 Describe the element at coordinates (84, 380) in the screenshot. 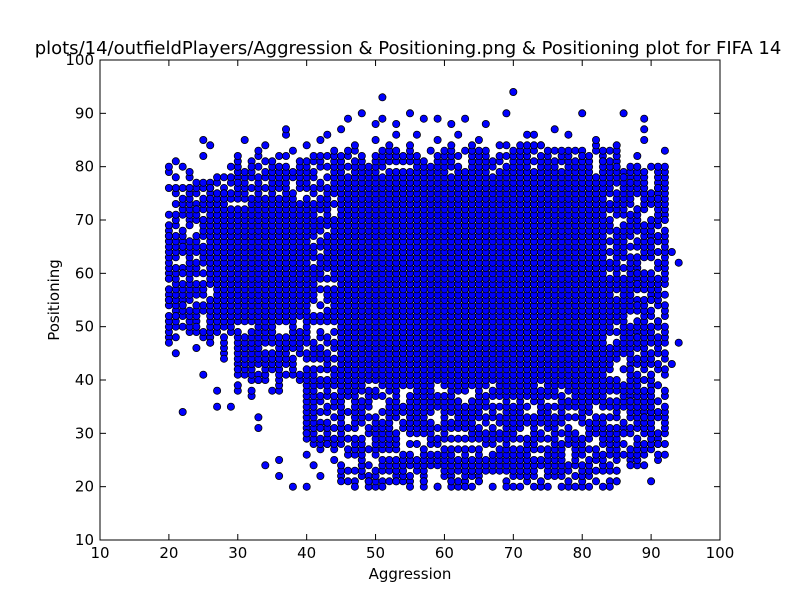

I see `y-tick-label: 40` at that location.